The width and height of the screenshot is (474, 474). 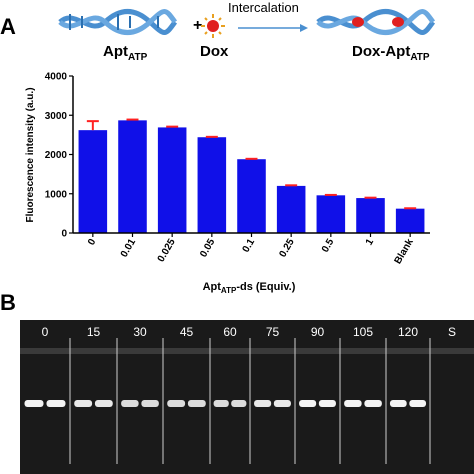 I want to click on x-tick-label: 0, so click(x=92, y=242).